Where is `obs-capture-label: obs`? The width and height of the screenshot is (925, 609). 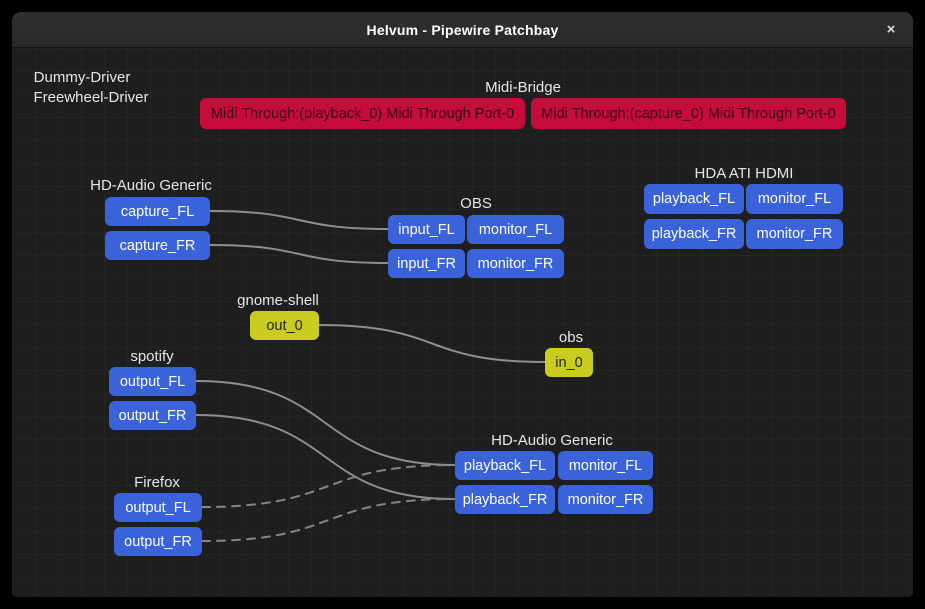 obs-capture-label: obs is located at coordinates (571, 337).